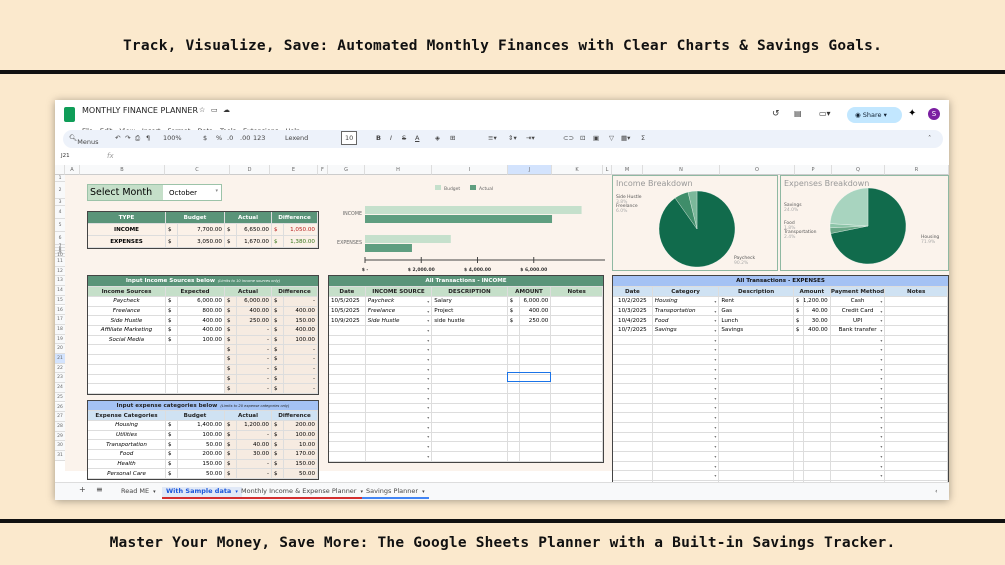  What do you see at coordinates (60, 388) in the screenshot?
I see `row-header-24: 24` at bounding box center [60, 388].